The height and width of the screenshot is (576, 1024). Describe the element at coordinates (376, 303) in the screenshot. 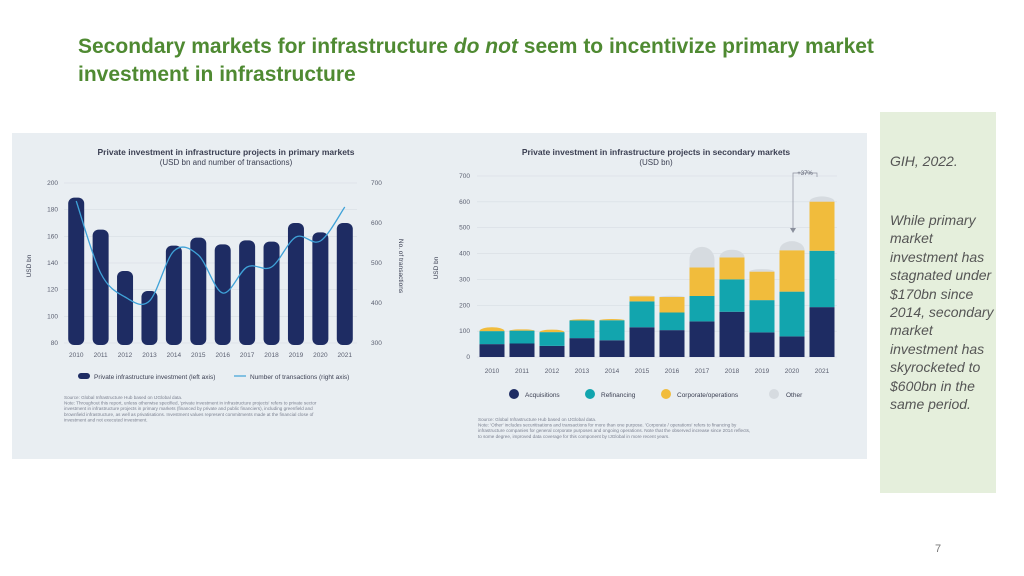

I see `left-y2-tick: 400` at that location.